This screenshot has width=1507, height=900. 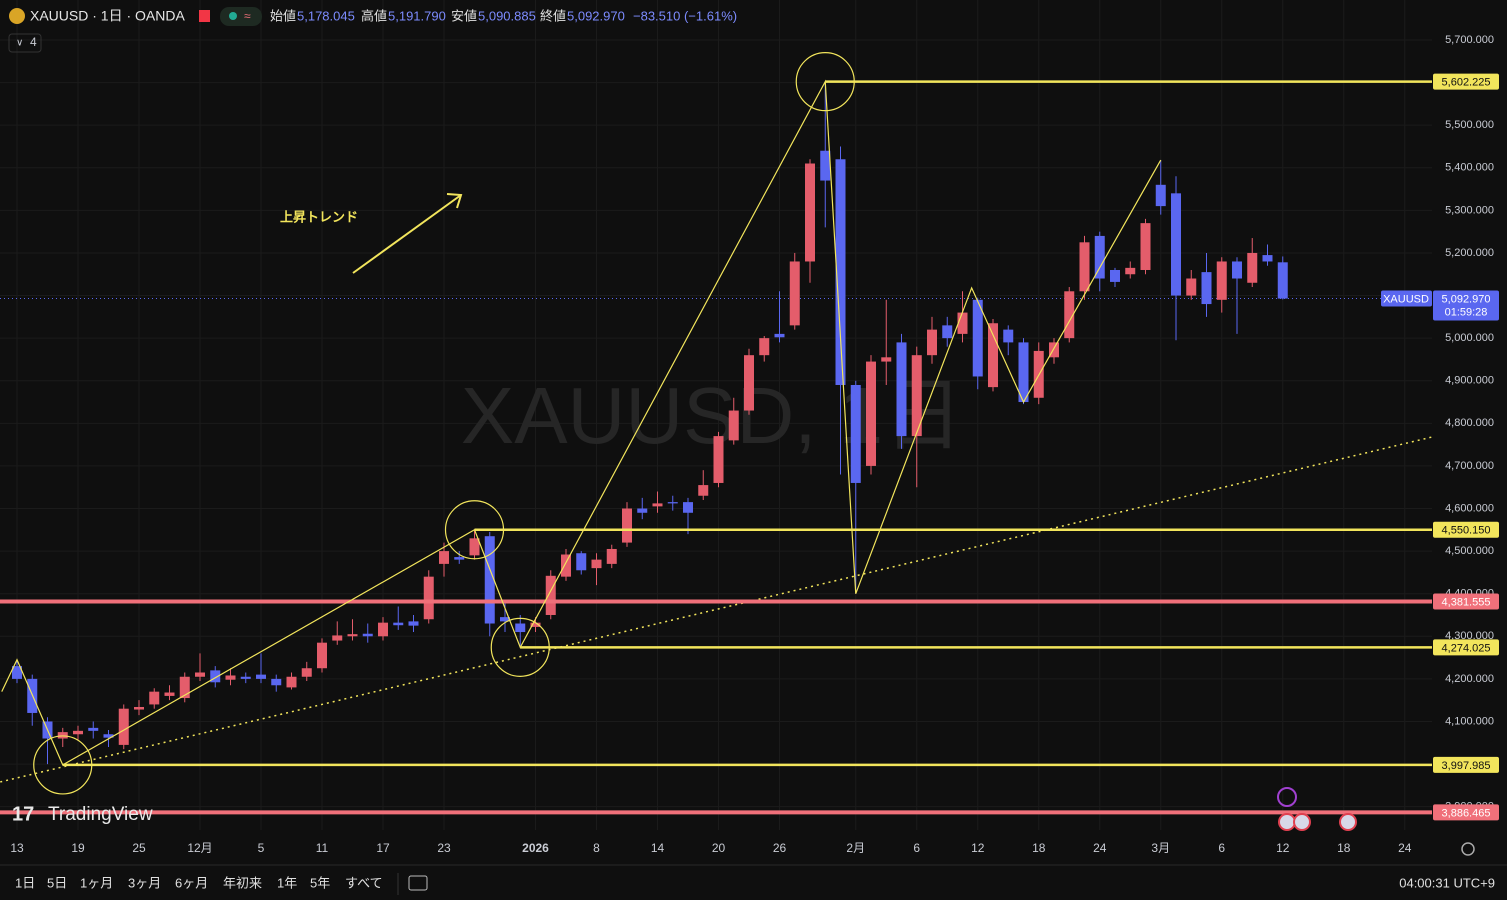 I want to click on x-tick-label: 11, so click(x=322, y=848).